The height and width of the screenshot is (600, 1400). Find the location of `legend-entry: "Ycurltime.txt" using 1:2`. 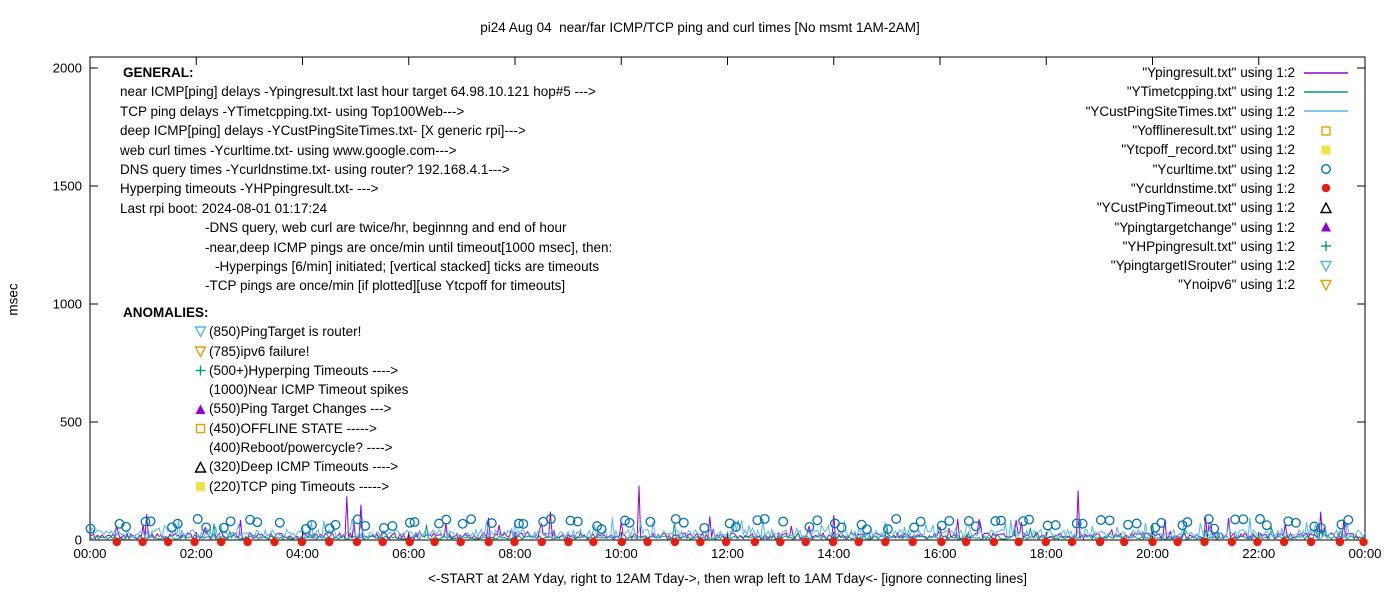

legend-entry: "Ycurltime.txt" using 1:2 is located at coordinates (1218, 168).